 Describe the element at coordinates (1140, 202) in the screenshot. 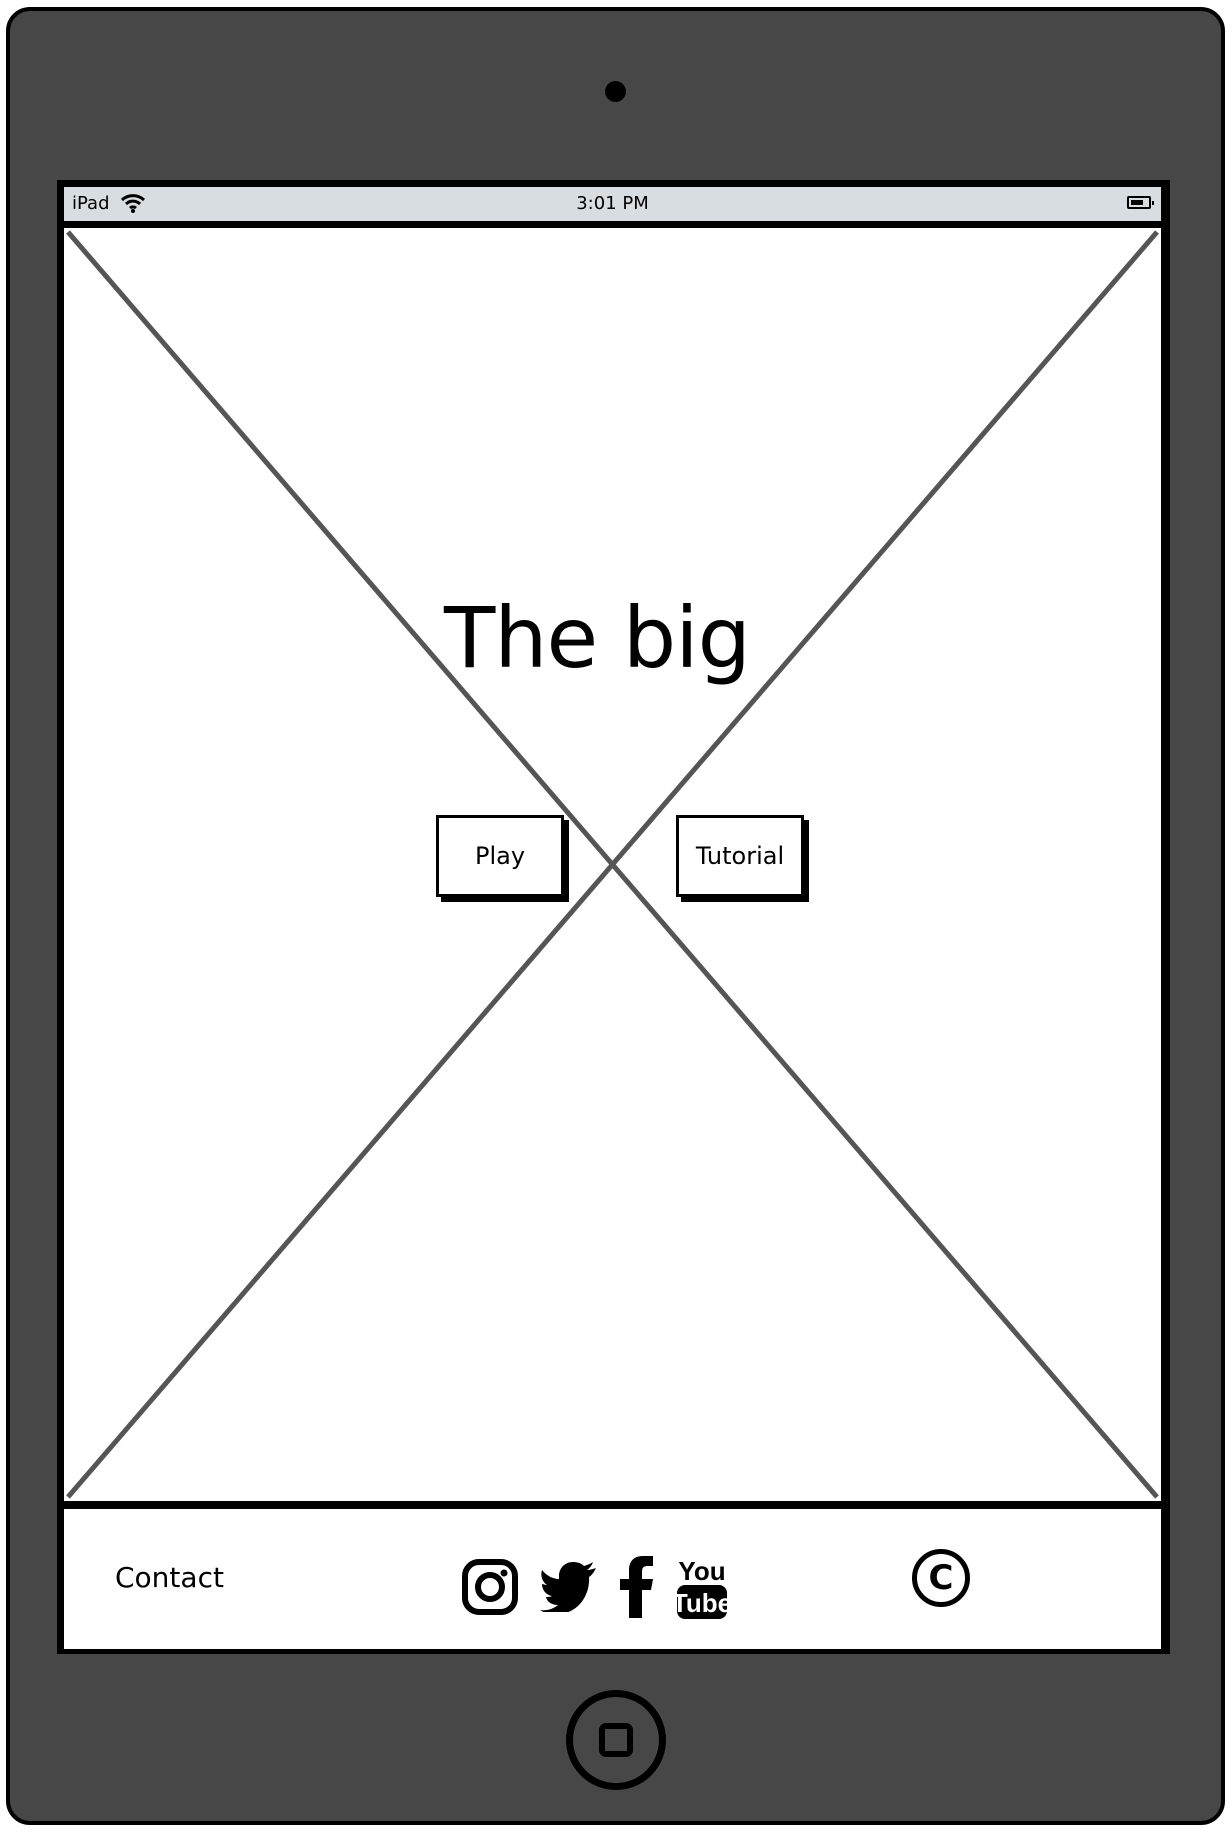

I see `battery-icon` at that location.